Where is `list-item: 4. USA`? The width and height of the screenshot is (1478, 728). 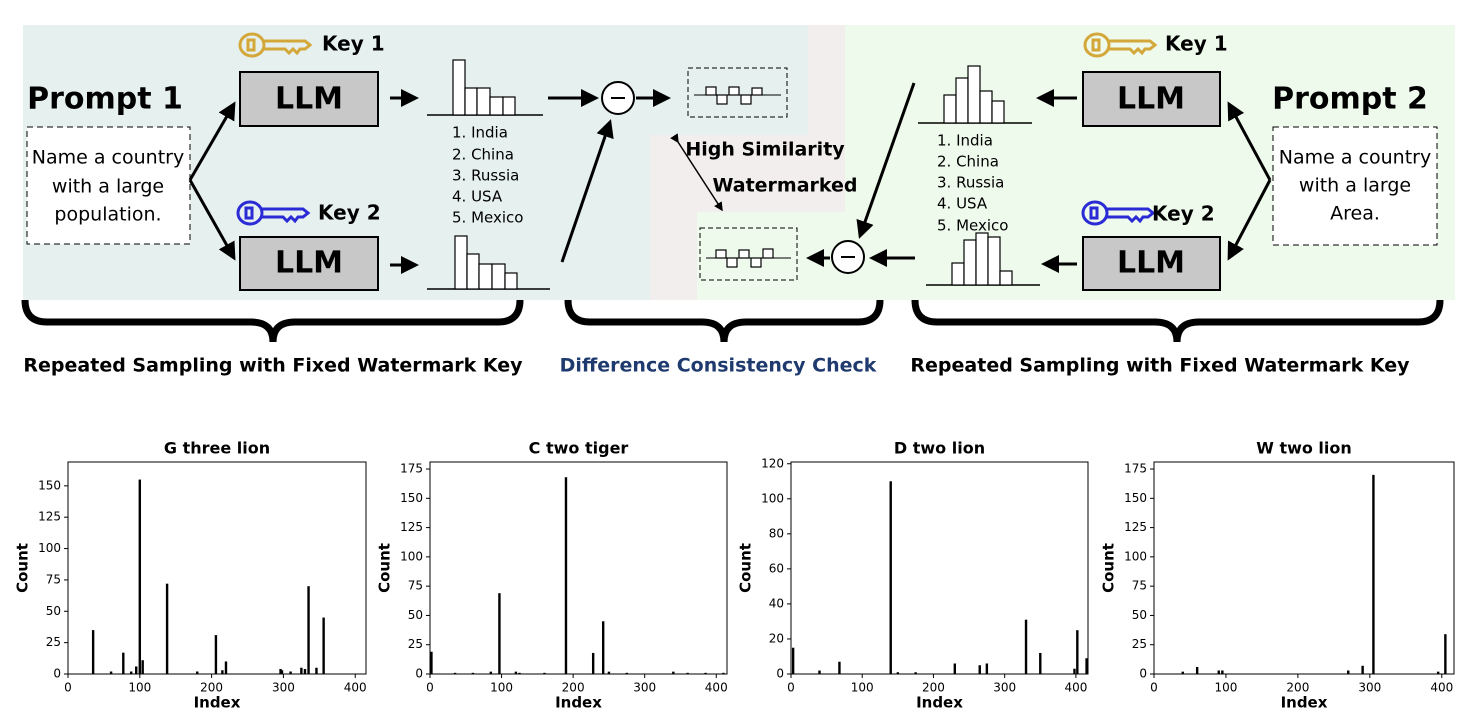 list-item: 4. USA is located at coordinates (962, 204).